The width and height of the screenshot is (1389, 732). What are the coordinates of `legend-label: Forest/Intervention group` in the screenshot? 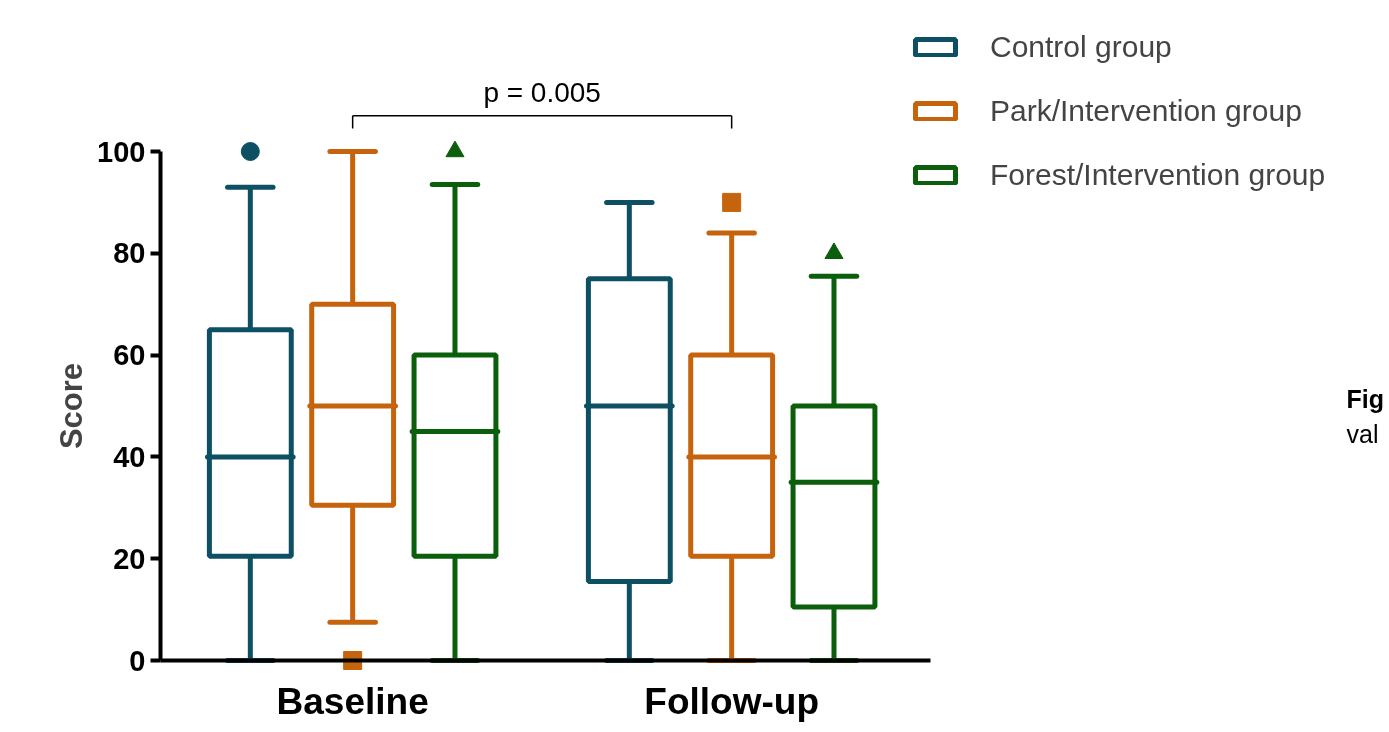 It's located at (1158, 175).